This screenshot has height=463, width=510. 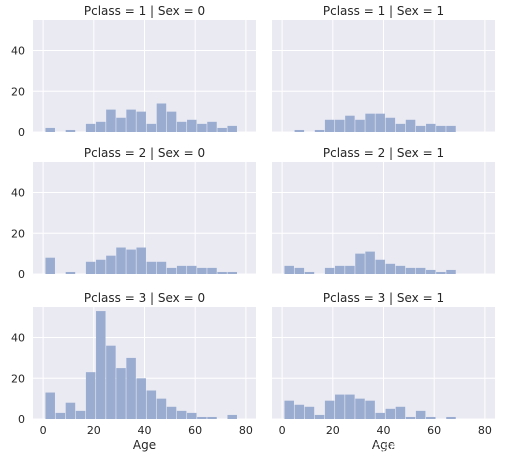 What do you see at coordinates (383, 298) in the screenshot?
I see `panel-title: Pclass = 3 | Sex = 1` at bounding box center [383, 298].